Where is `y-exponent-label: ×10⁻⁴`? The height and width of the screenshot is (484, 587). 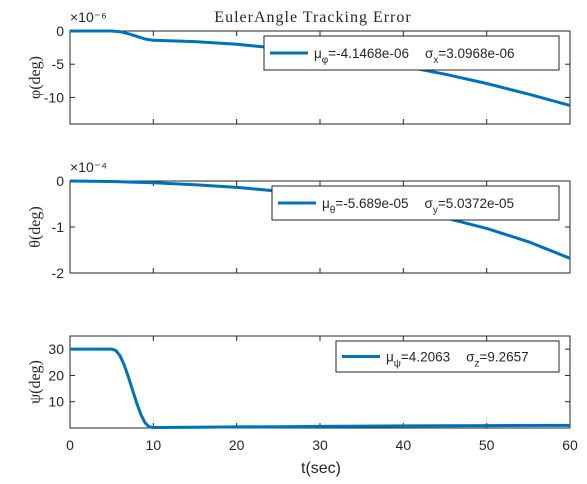
y-exponent-label: ×10⁻⁴ is located at coordinates (88, 167).